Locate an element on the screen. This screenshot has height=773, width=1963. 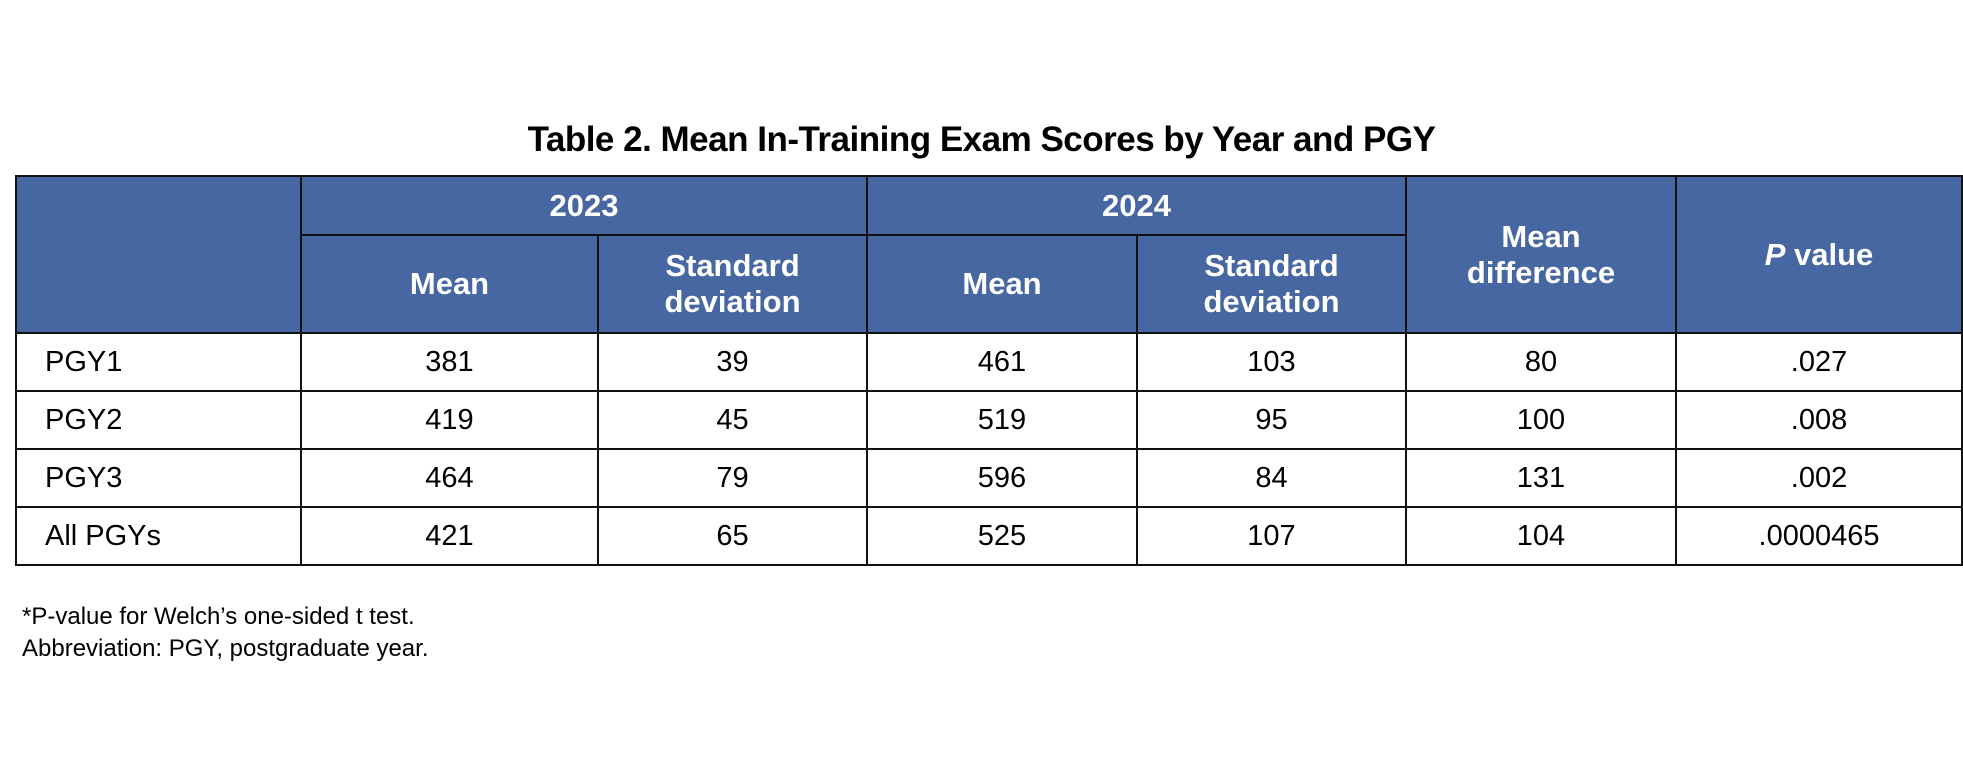
header-2023-sd: Standard deviation is located at coordinates (732, 284).